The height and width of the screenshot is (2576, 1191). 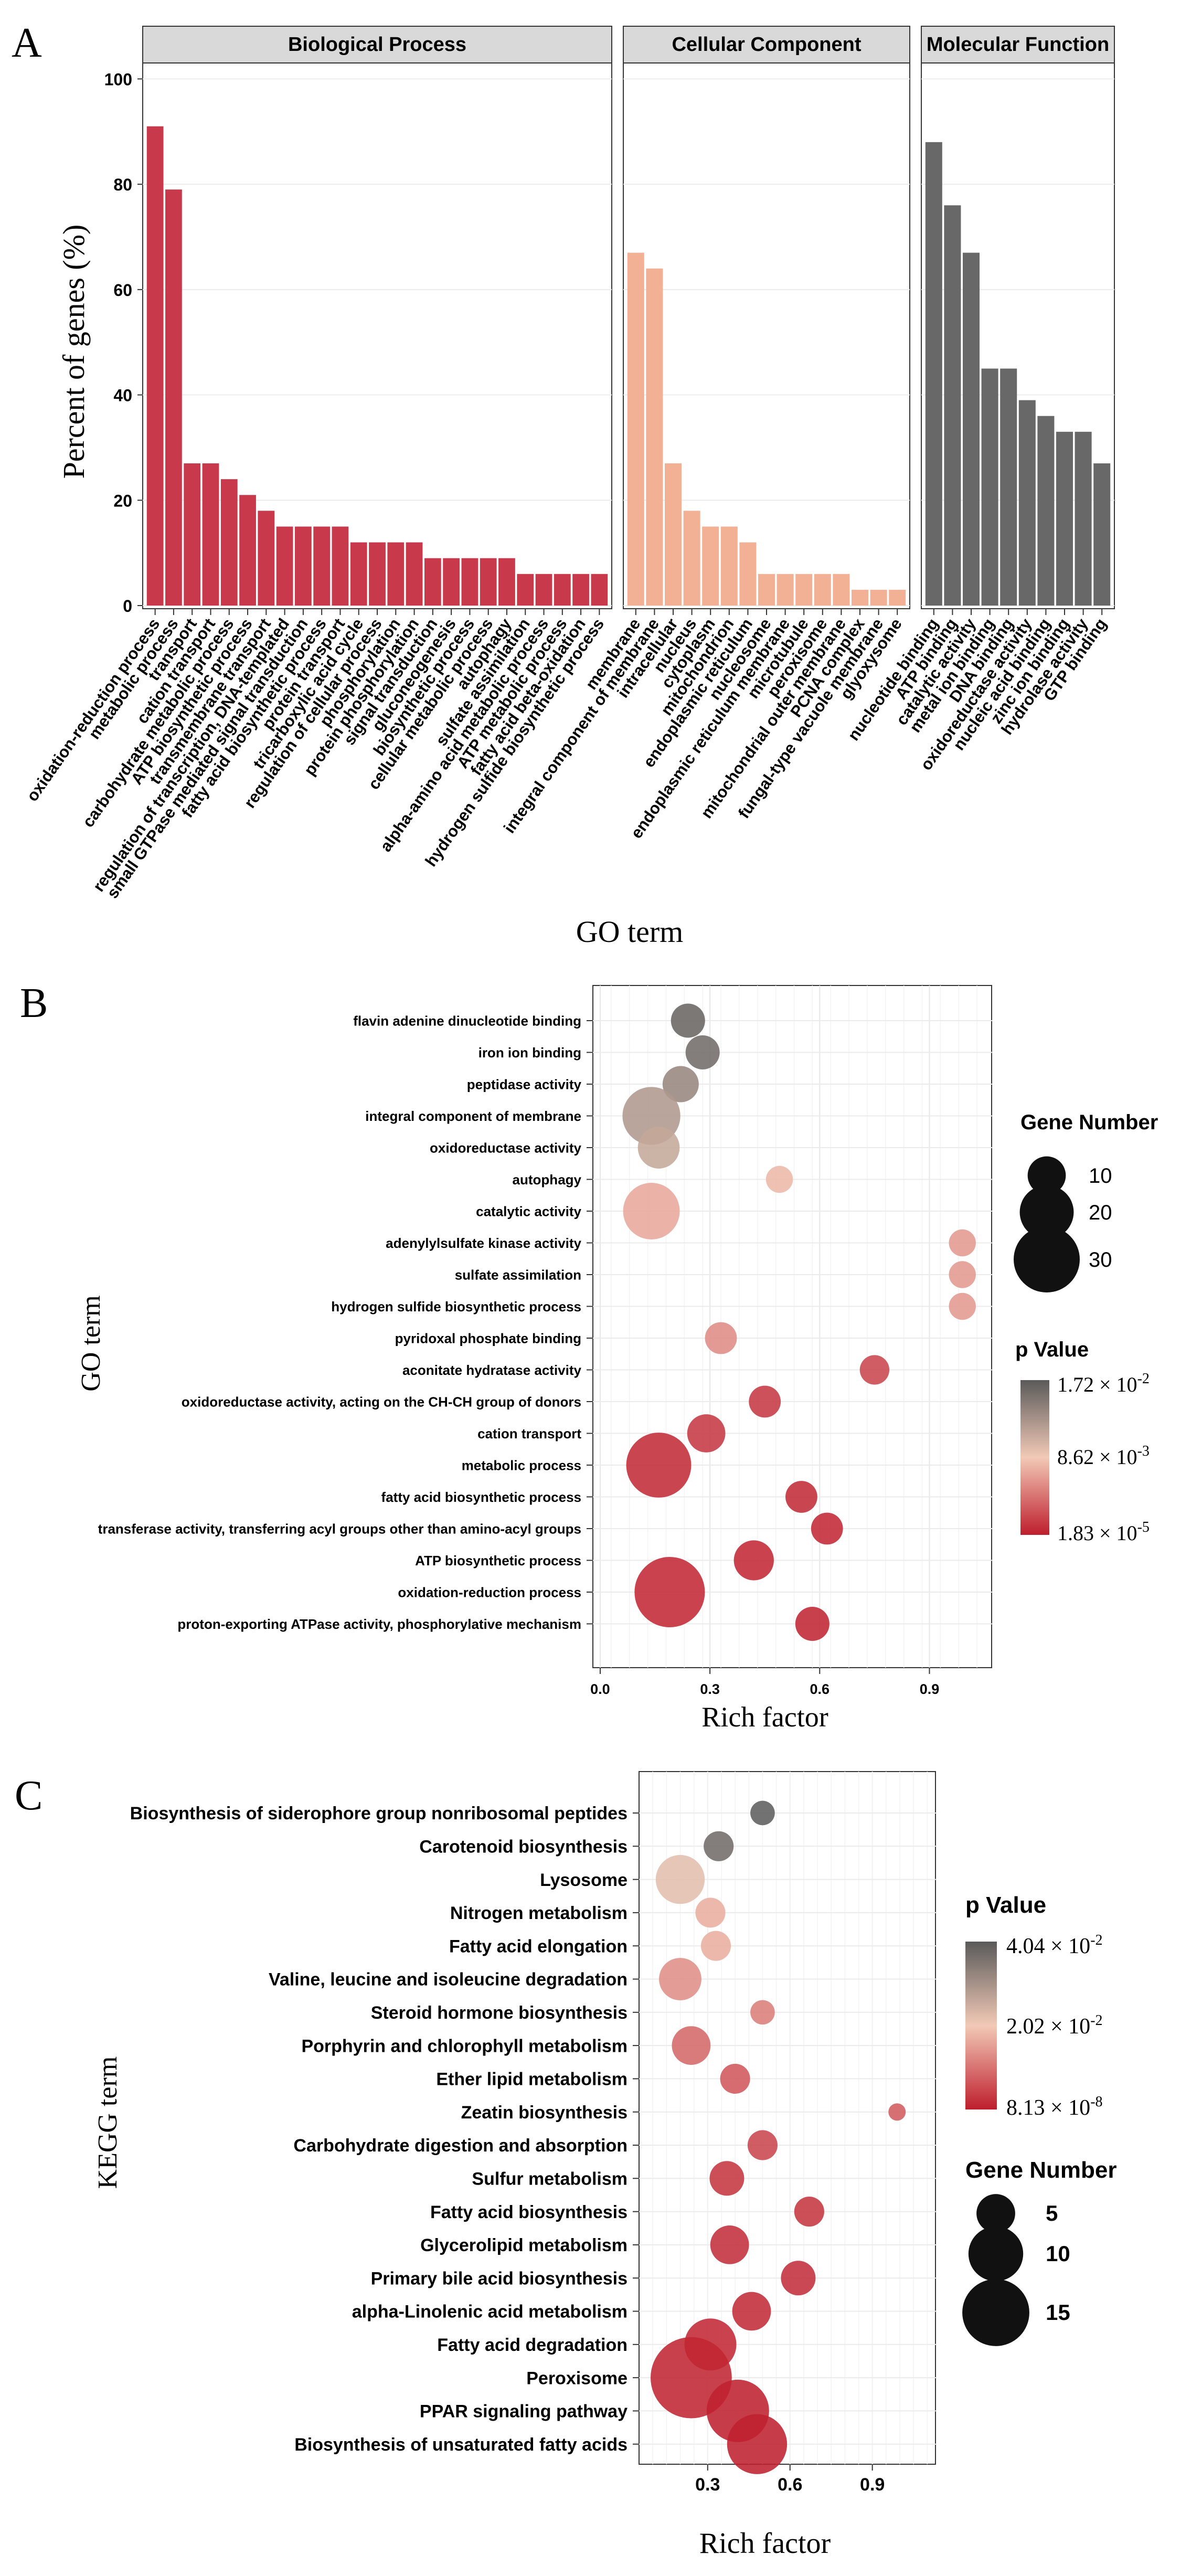 I want to click on facet-strip-biological-process, so click(x=377, y=44).